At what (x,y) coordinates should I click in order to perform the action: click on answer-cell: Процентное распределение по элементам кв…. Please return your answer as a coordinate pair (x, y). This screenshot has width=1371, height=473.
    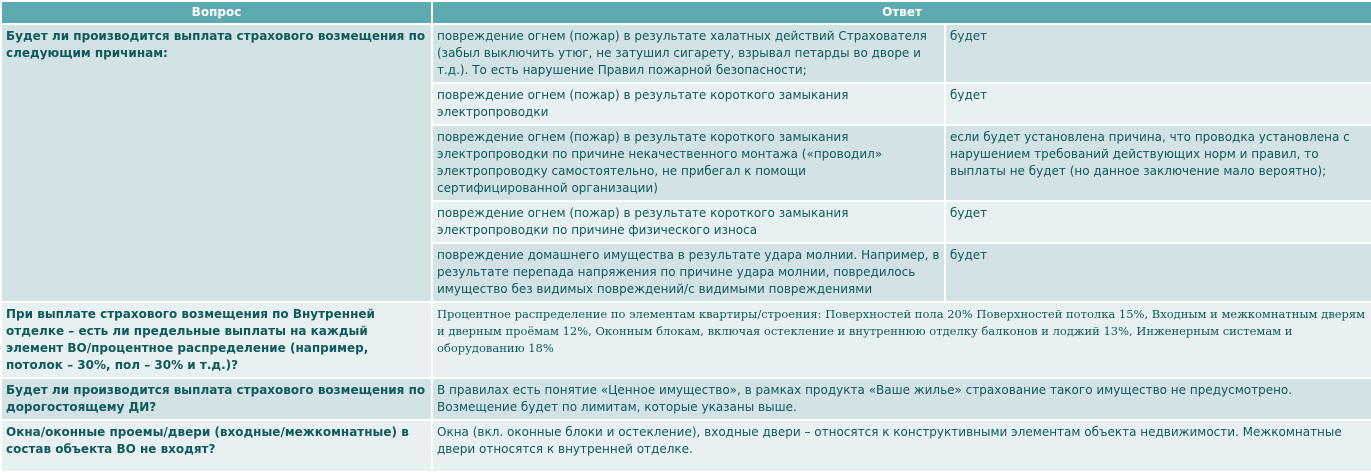
    Looking at the image, I should click on (901, 340).